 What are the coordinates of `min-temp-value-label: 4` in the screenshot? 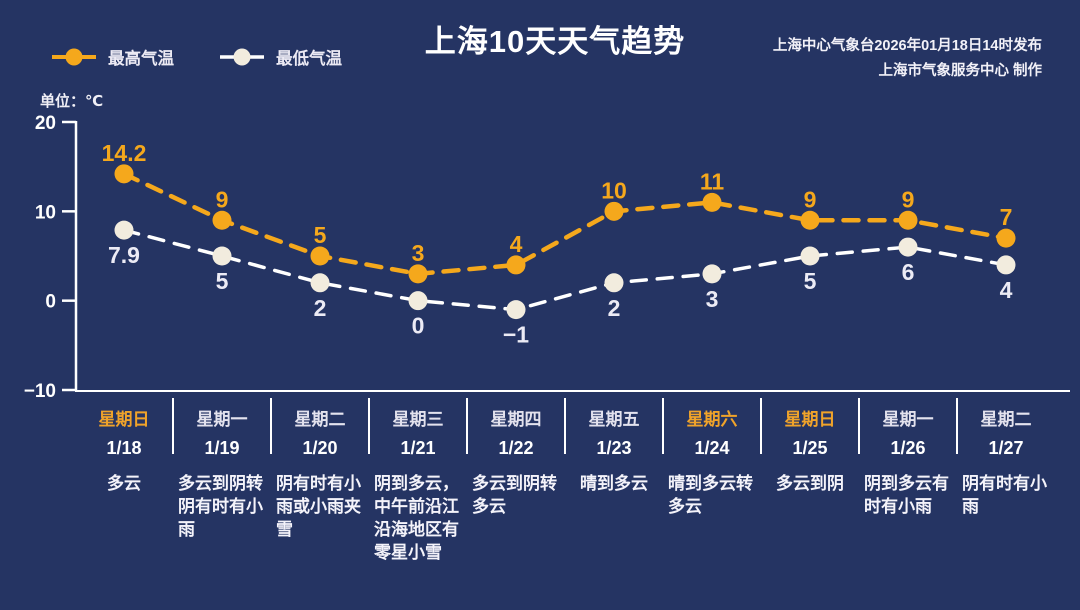 It's located at (1006, 290).